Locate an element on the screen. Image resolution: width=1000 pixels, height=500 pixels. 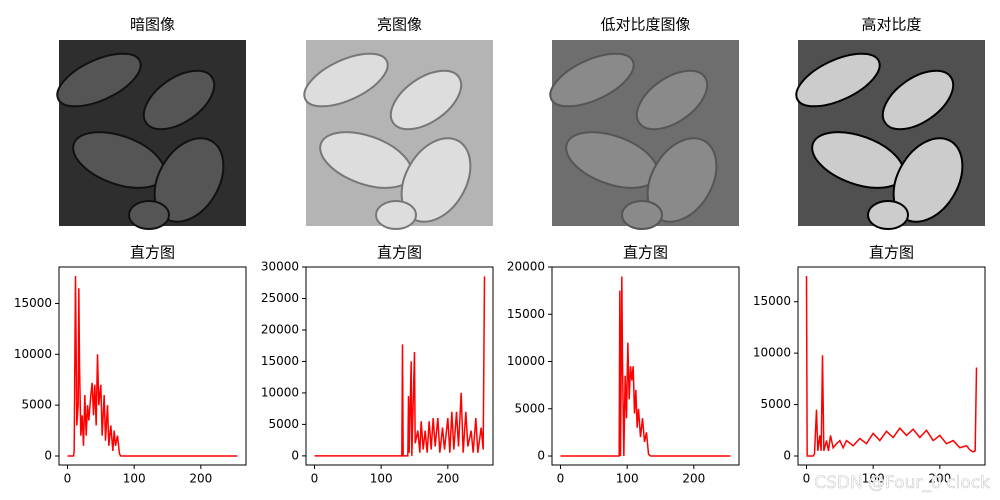
y-tick-label: 30000 is located at coordinates (280, 267).